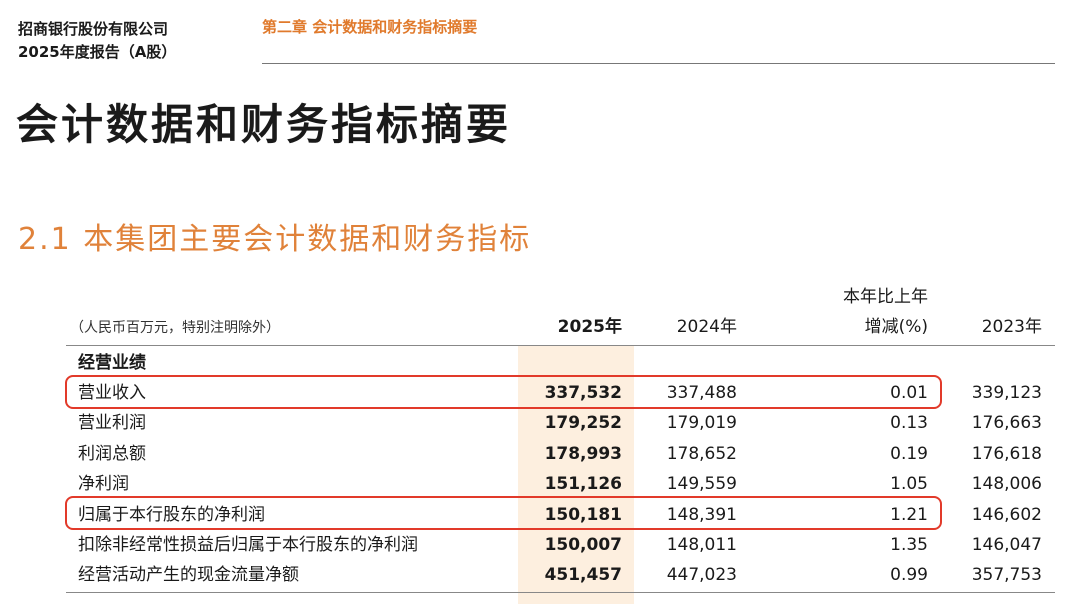  Describe the element at coordinates (275, 239) in the screenshot. I see `section-title: 2.1 本集团主要会计数据和财务指标` at that location.